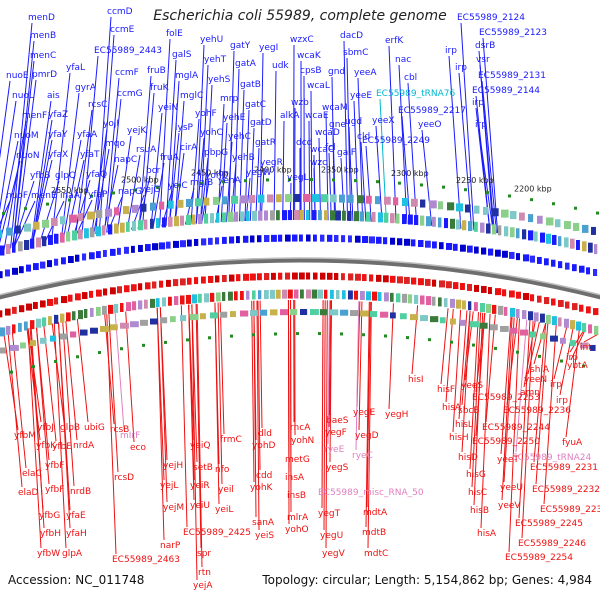 The height and width of the screenshot is (604, 600). I want to click on gene-label: galF, so click(346, 153).